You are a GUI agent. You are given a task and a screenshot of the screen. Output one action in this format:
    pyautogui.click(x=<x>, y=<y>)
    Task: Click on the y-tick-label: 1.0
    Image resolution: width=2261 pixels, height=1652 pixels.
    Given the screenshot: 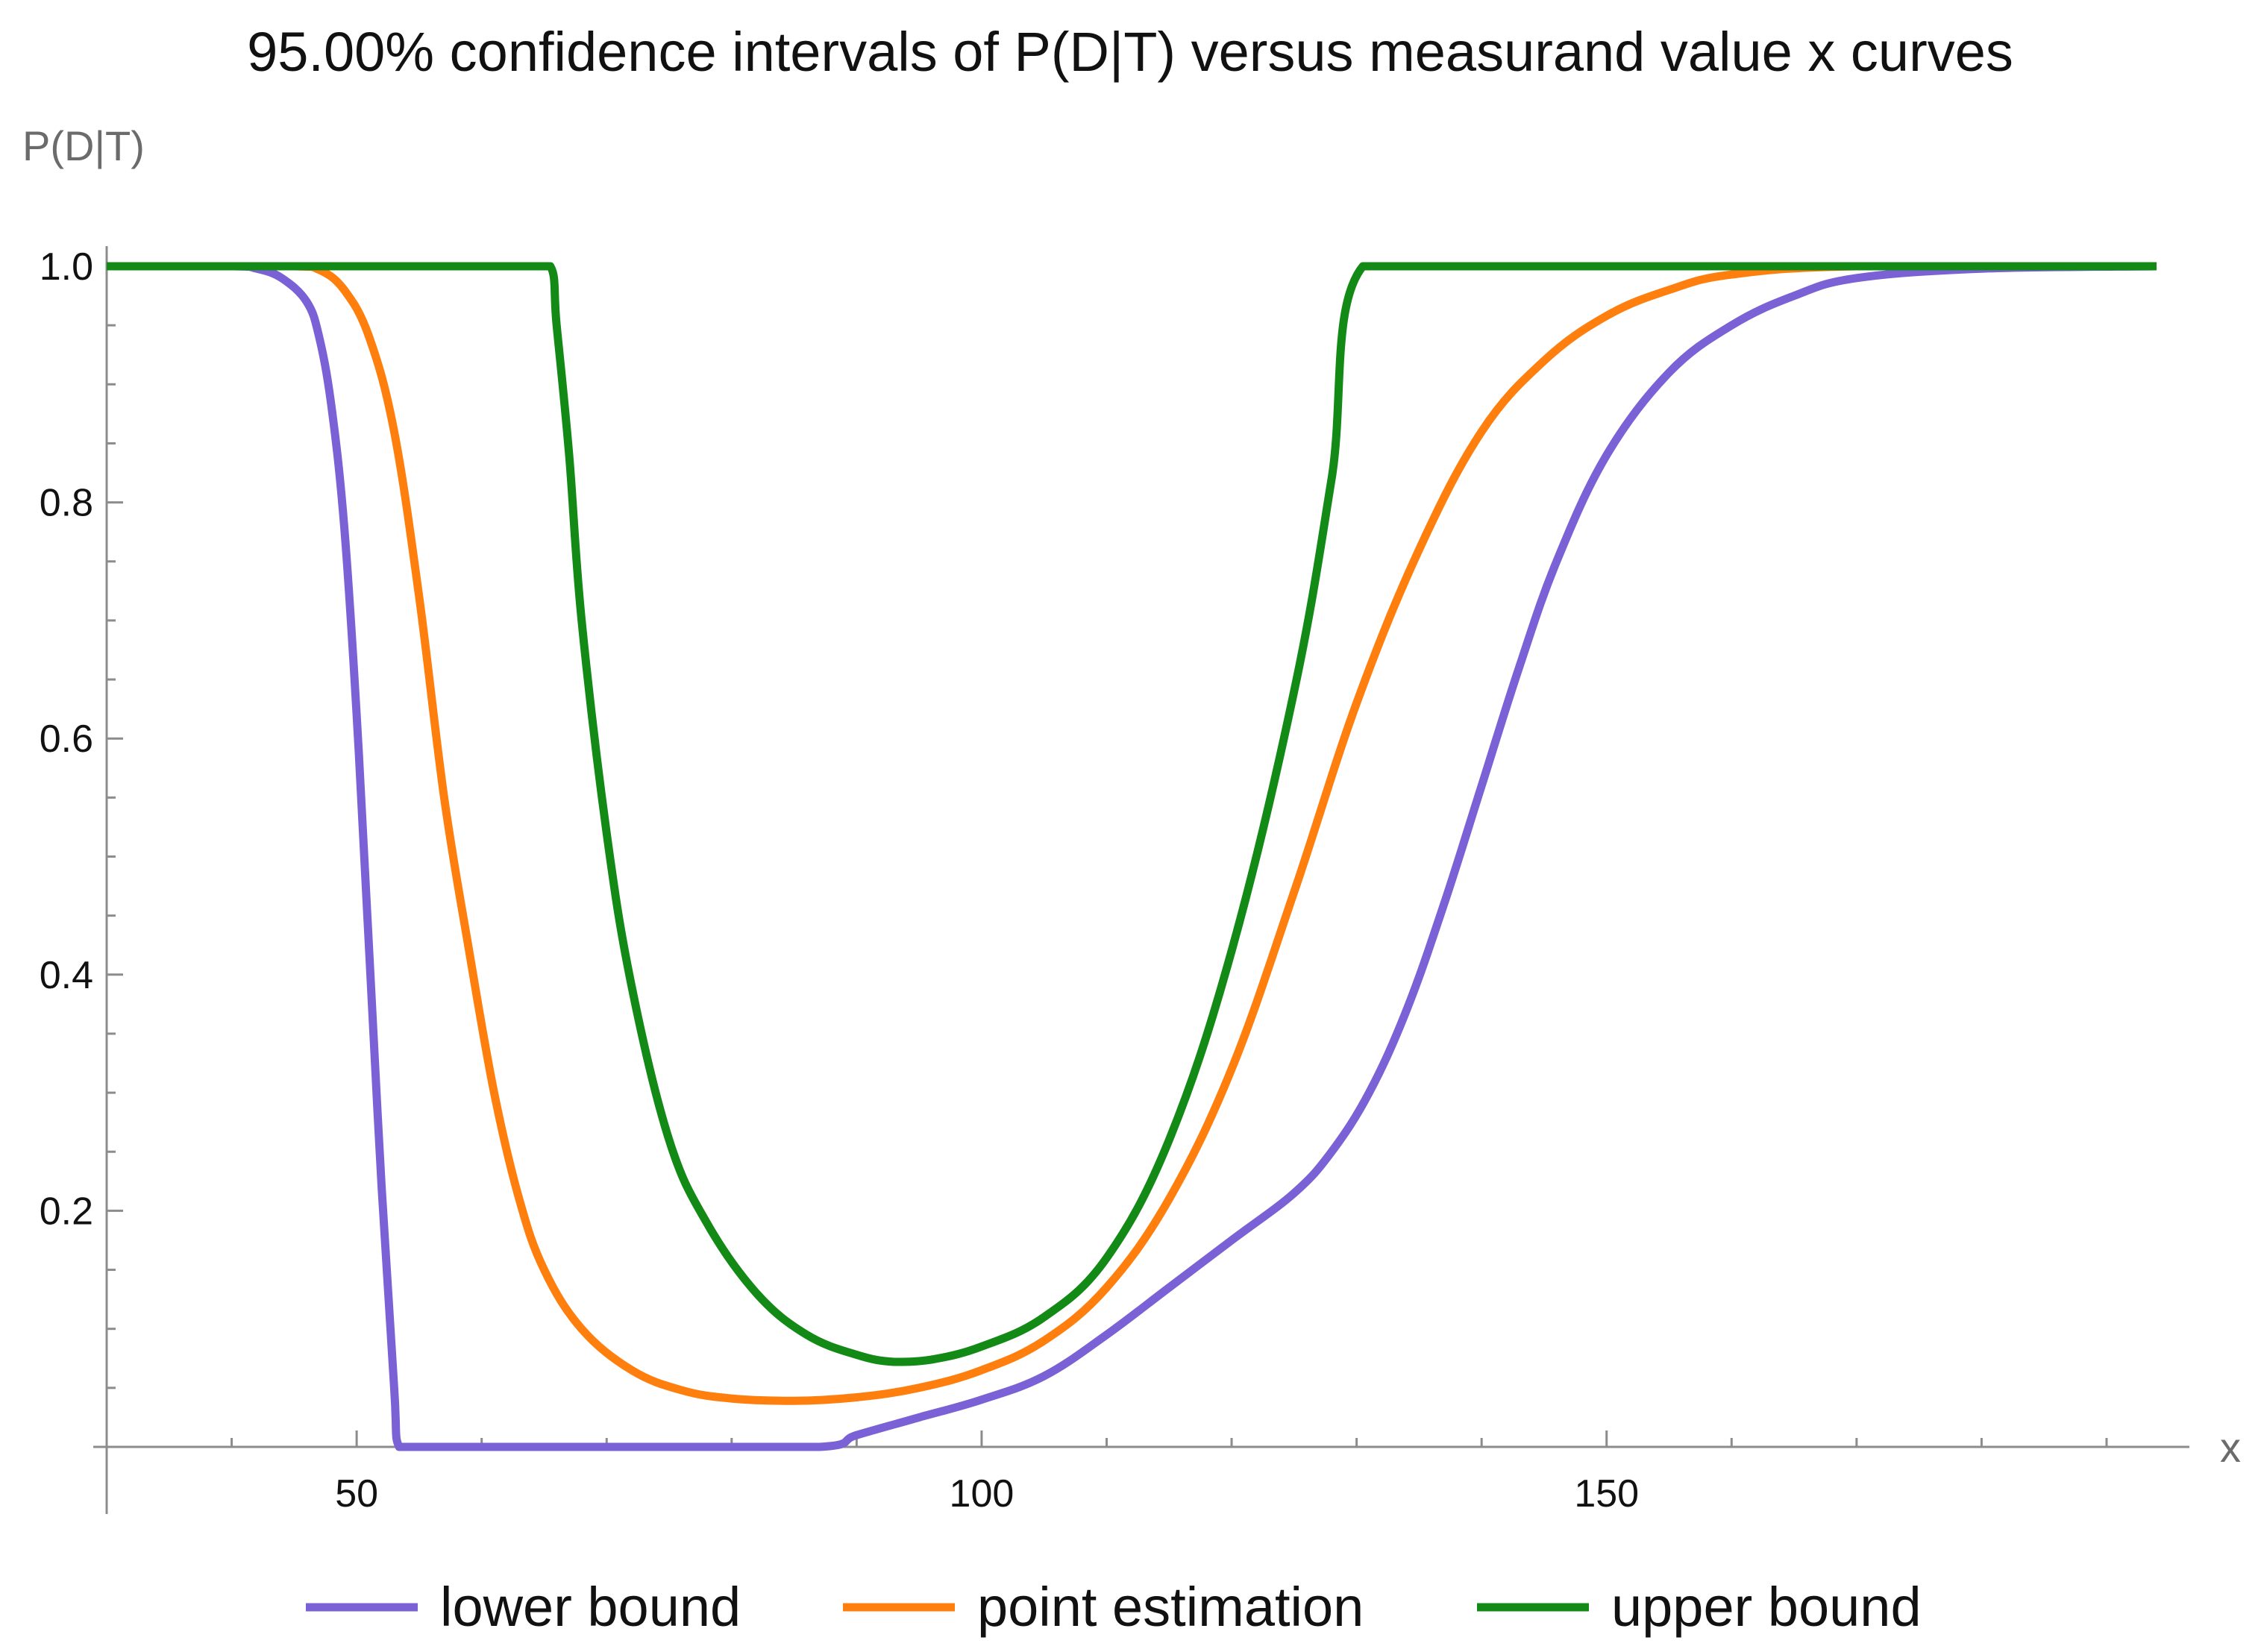 What is the action you would take?
    pyautogui.click(x=66, y=267)
    